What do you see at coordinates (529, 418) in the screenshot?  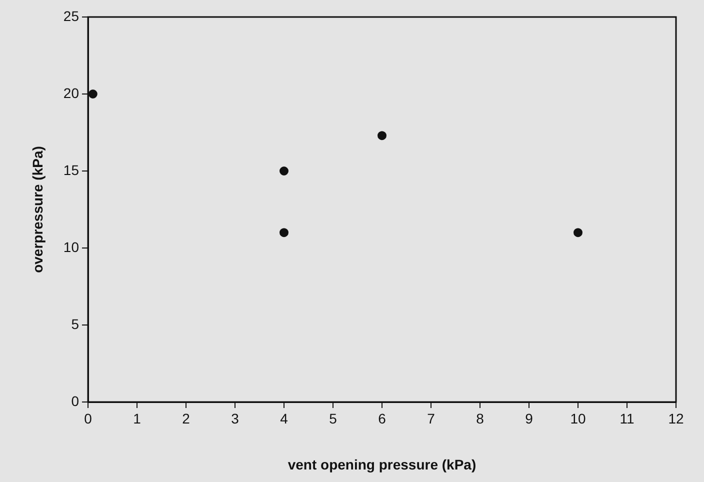 I see `x-tick-label: 9` at bounding box center [529, 418].